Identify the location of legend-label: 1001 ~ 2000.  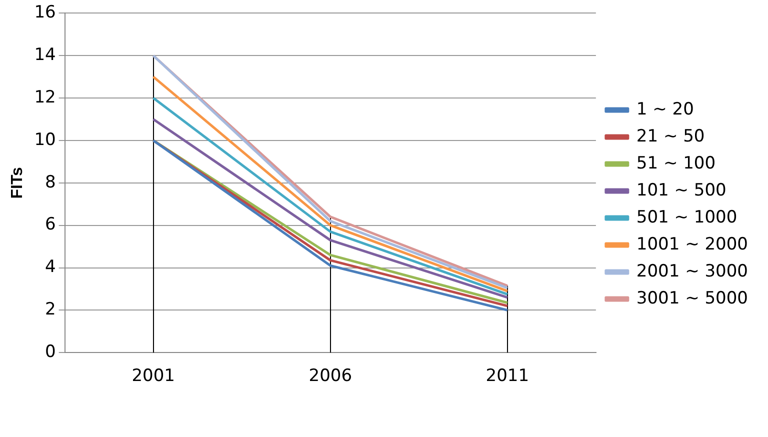
(692, 244).